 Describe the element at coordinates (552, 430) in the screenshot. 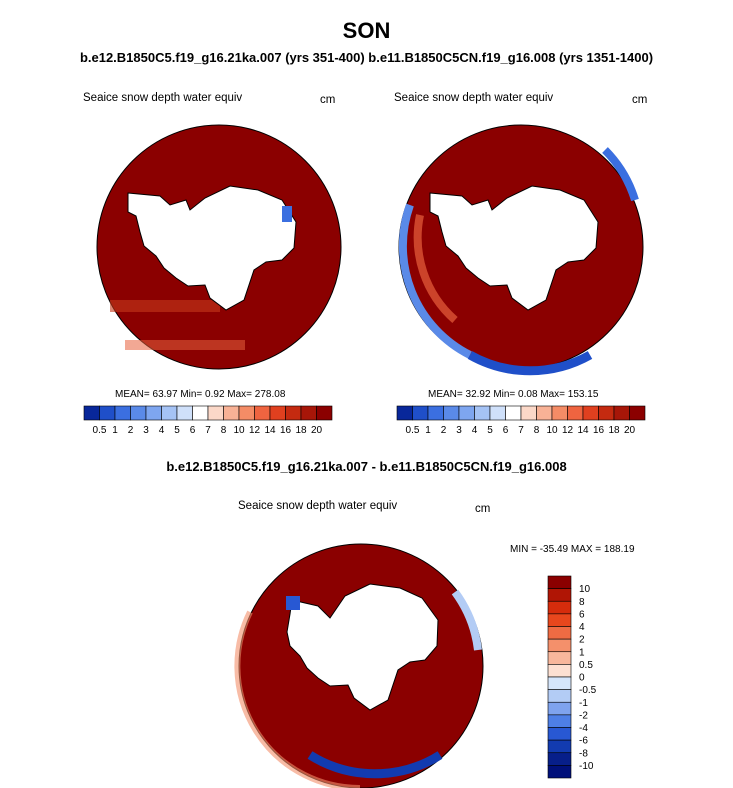

I see `colorbar-tick-label: 10` at that location.